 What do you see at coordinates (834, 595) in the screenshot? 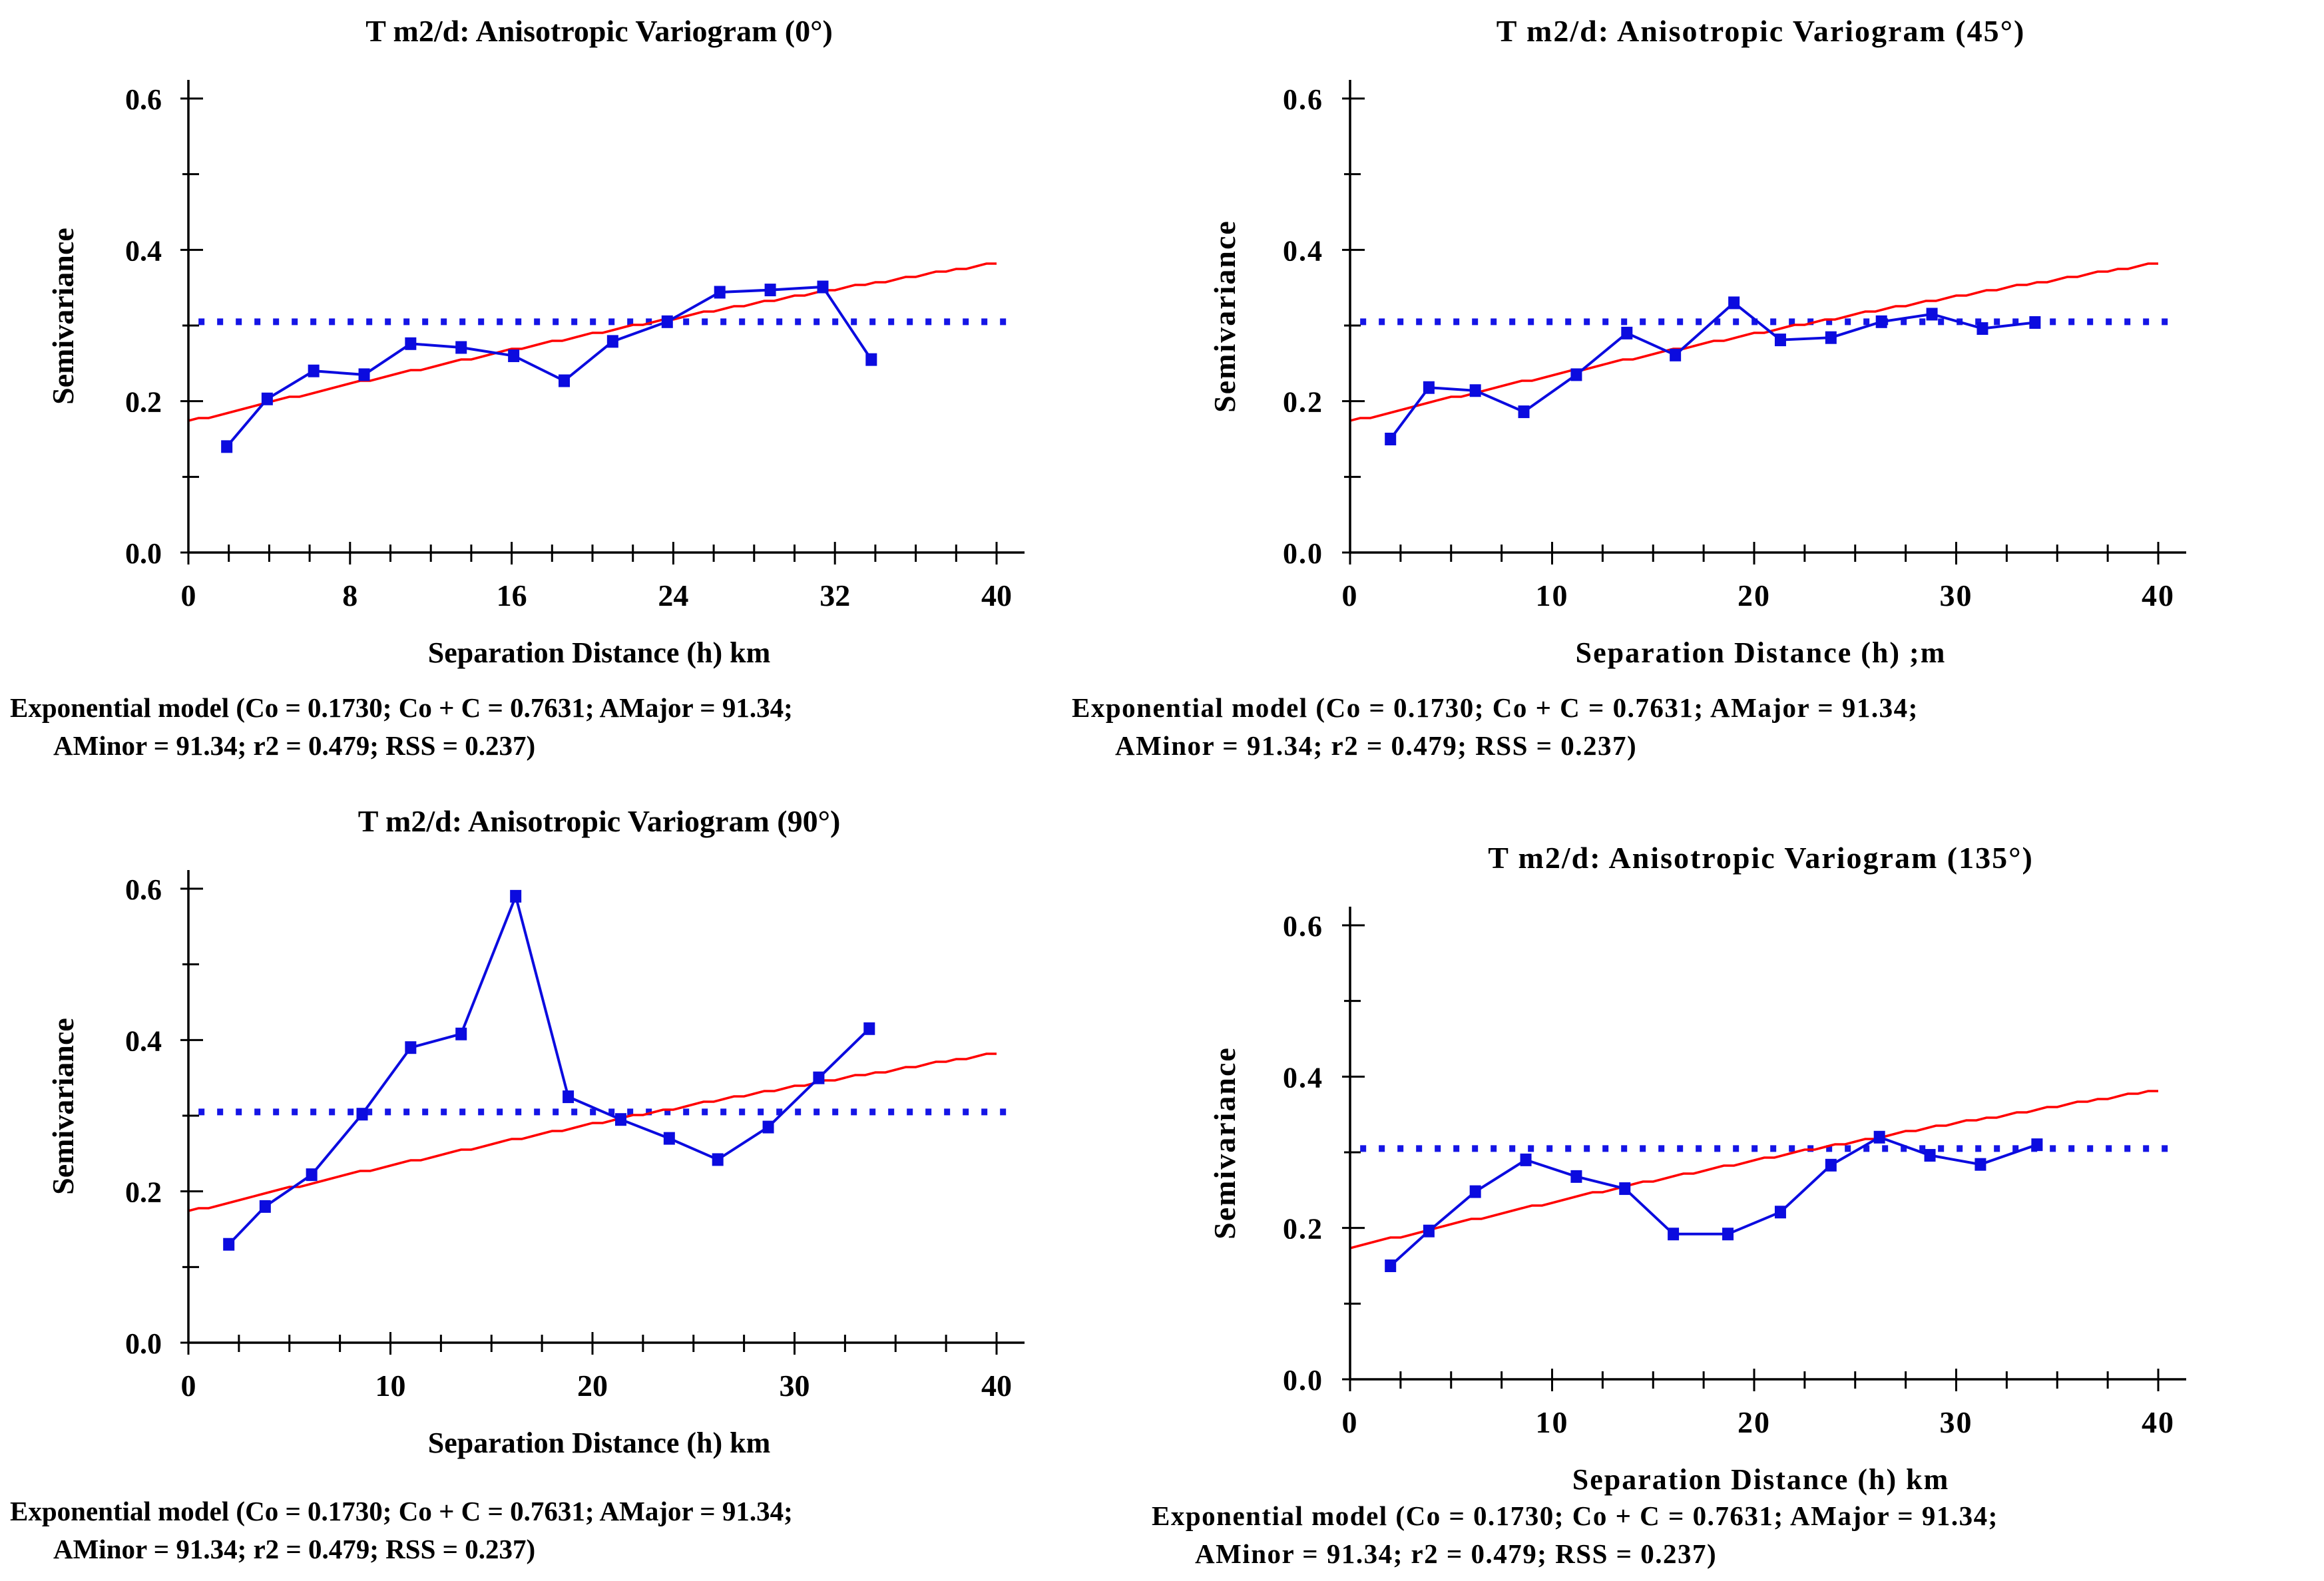
I see `x-tick-label: 32` at bounding box center [834, 595].